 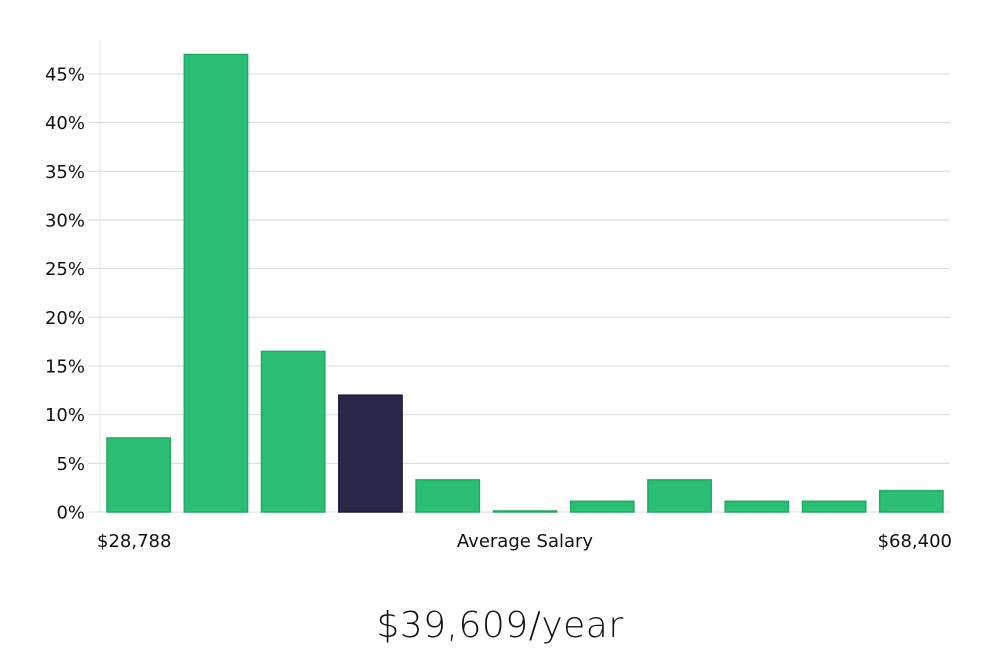 What do you see at coordinates (70, 464) in the screenshot?
I see `y-tick-label: 5%` at bounding box center [70, 464].